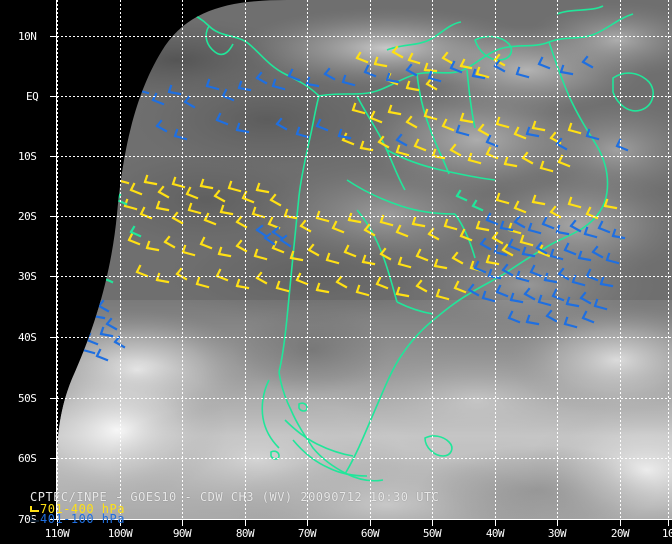 The width and height of the screenshot is (672, 544). Describe the element at coordinates (182, 533) in the screenshot. I see `x-axis-label: 90W` at that location.